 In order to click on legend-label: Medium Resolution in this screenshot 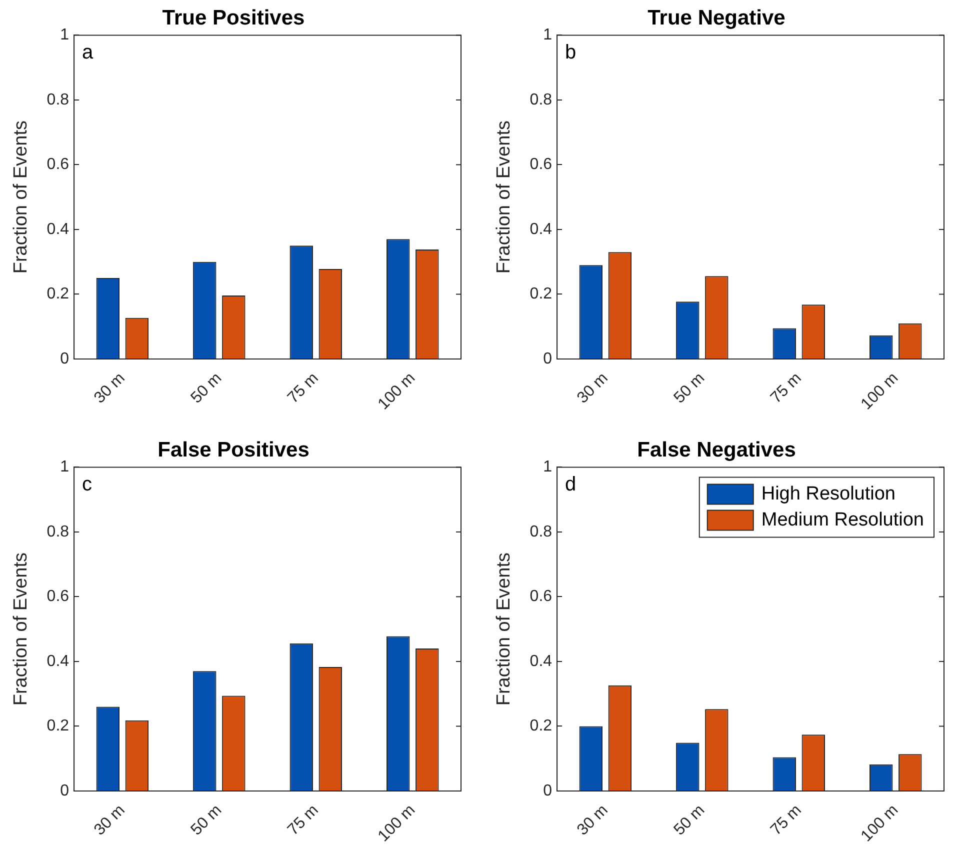, I will do `click(842, 519)`.